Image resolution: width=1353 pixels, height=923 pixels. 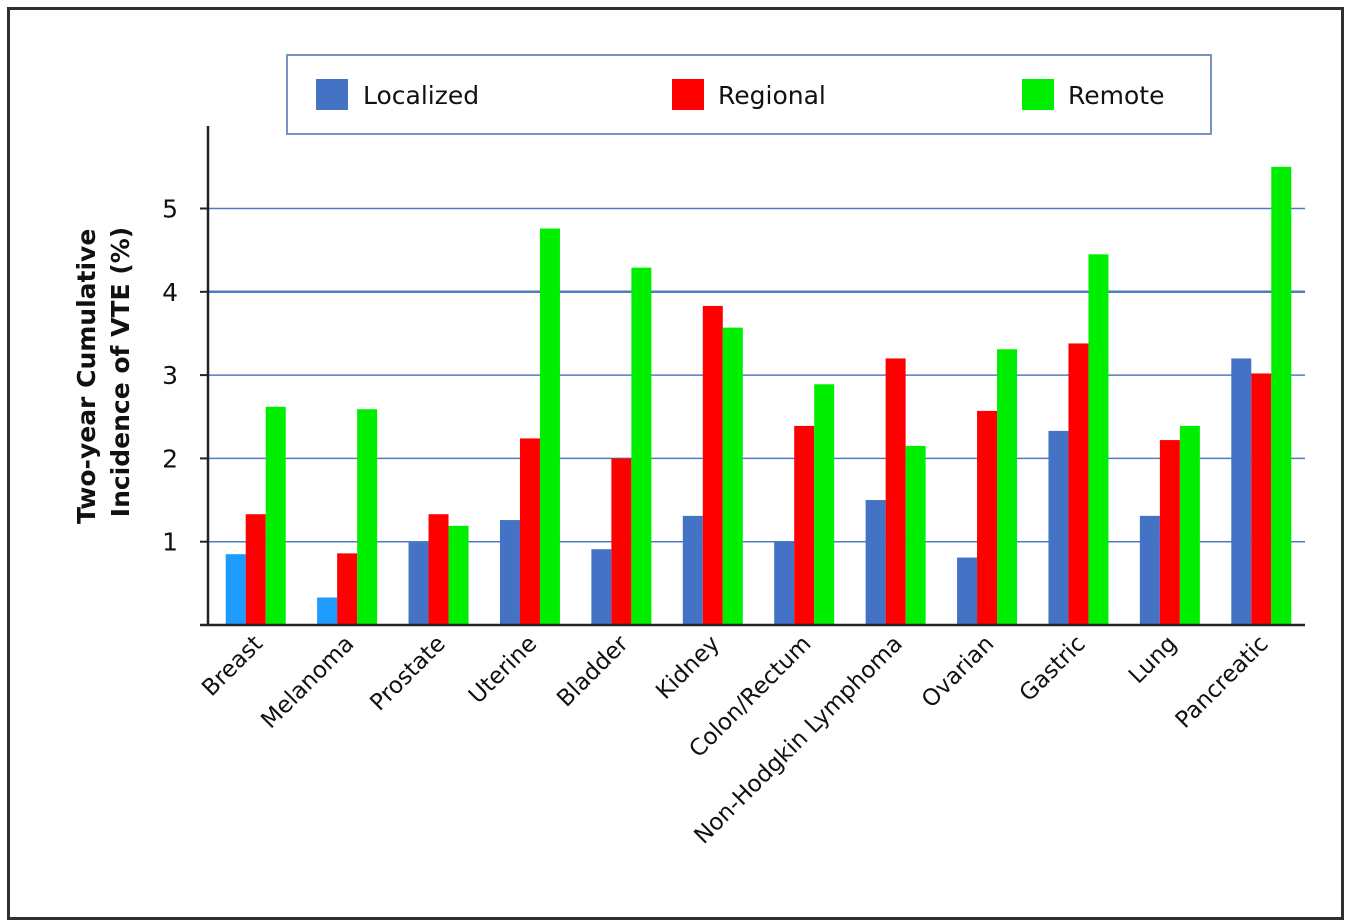 I want to click on bar-localized-bladder, so click(x=601, y=587).